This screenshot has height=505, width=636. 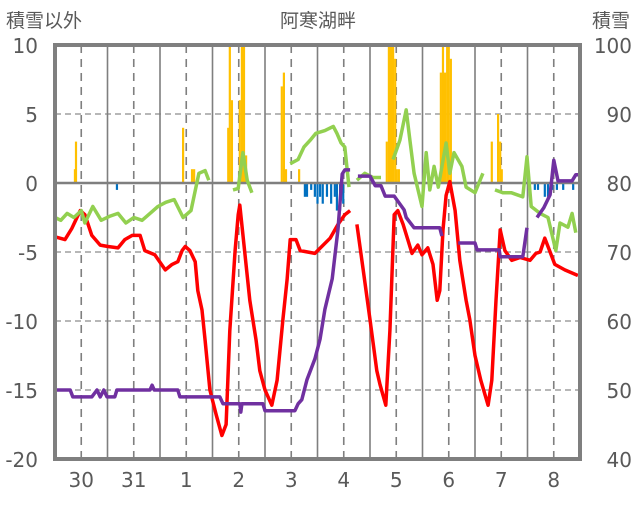 I want to click on left-tick-label: -15, so click(x=21, y=391).